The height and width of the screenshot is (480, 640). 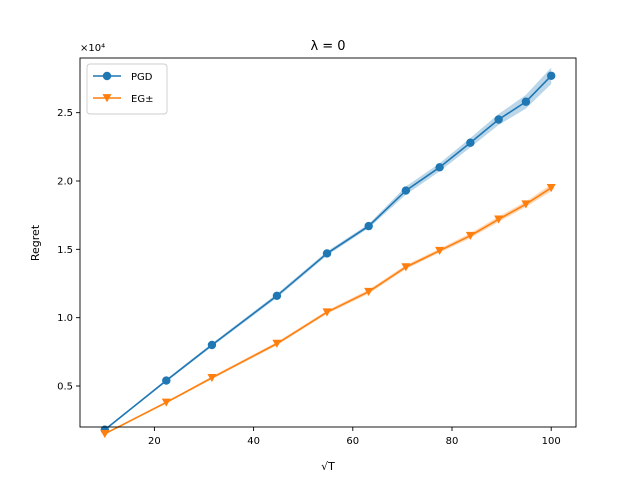 What do you see at coordinates (92, 48) in the screenshot?
I see `y-axis-multiplier: ×10⁴` at bounding box center [92, 48].